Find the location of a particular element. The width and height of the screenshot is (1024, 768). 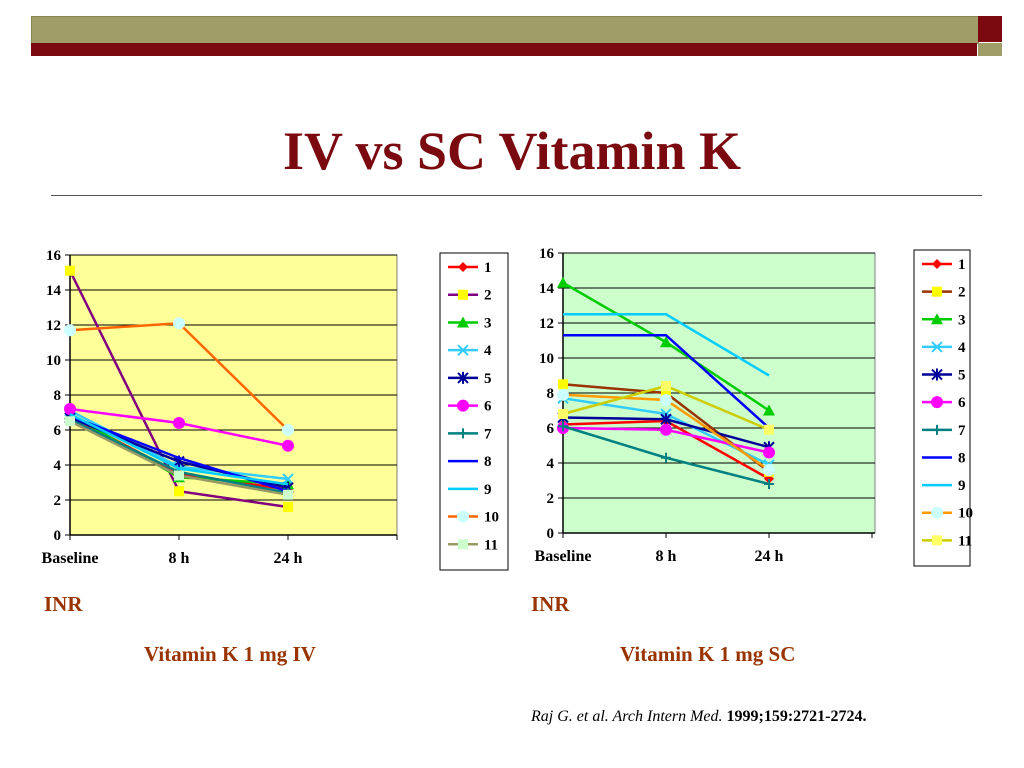

sc-y-tick-label: 12 is located at coordinates (546, 324).